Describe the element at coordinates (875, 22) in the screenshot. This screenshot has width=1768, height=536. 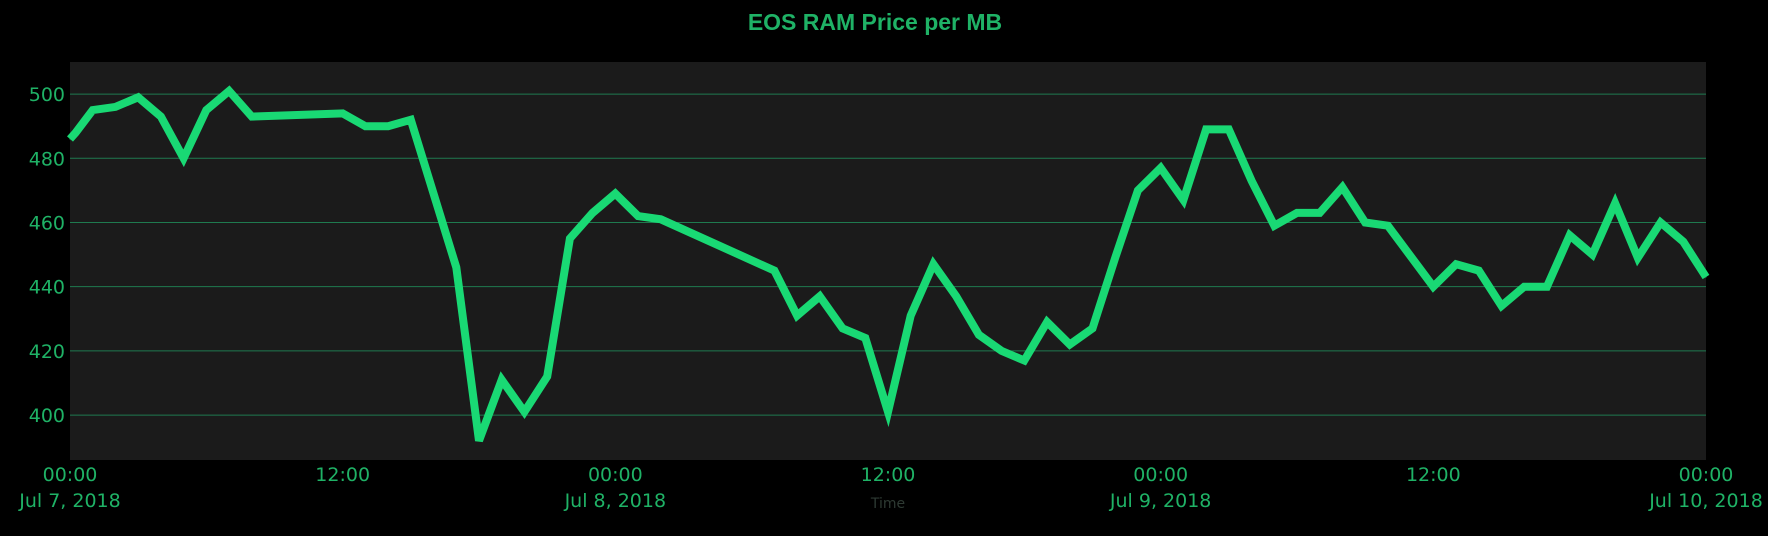
I see `chart-title: EOS RAM Price per MB` at that location.